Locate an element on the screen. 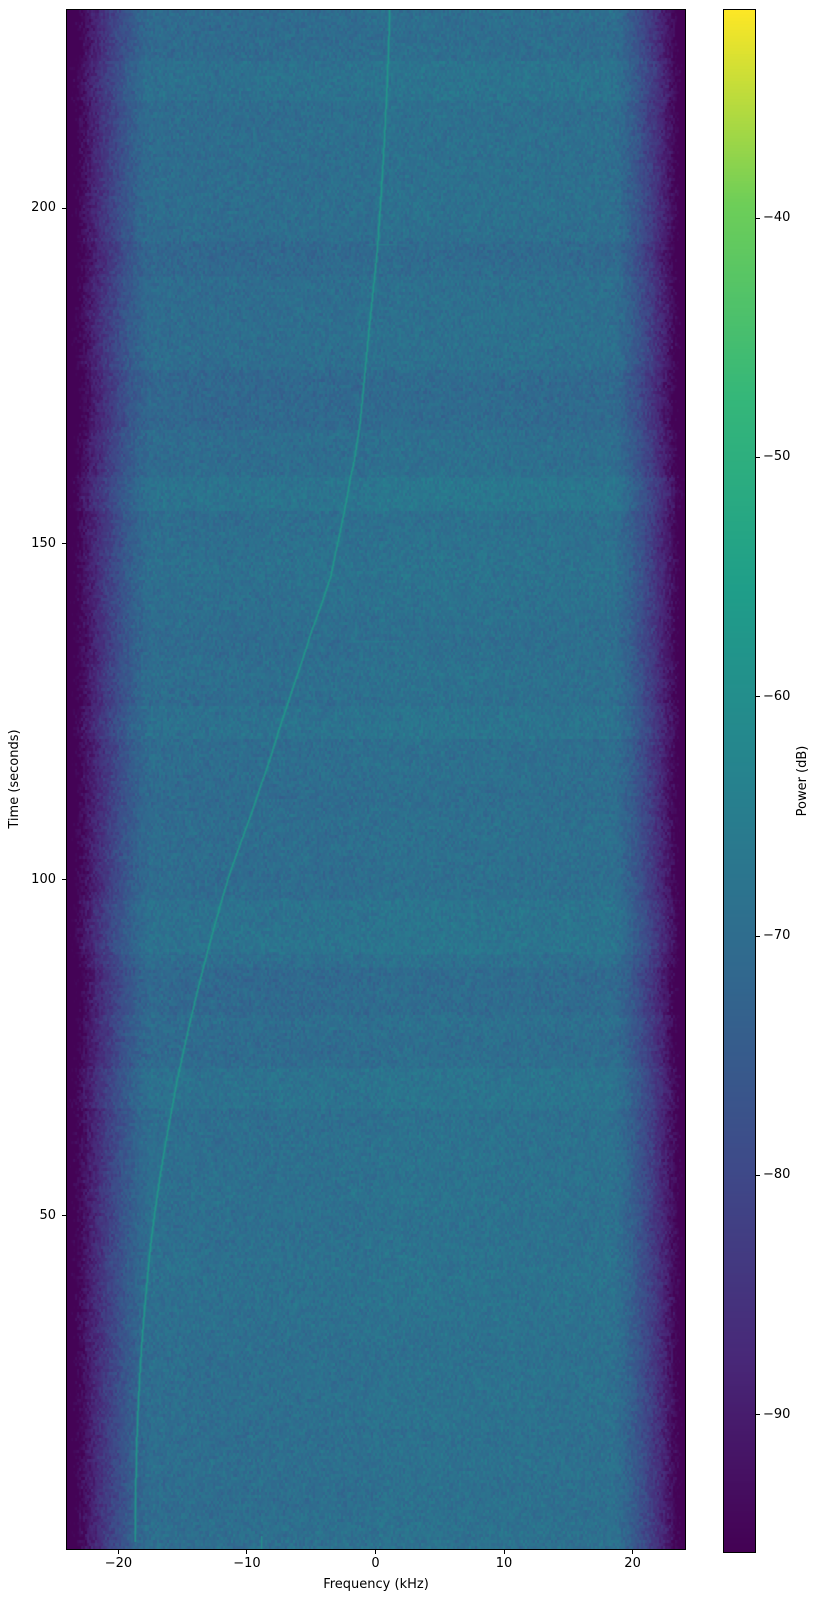 The height and width of the screenshot is (1603, 823). y-tick-label: 50 is located at coordinates (47, 1215).